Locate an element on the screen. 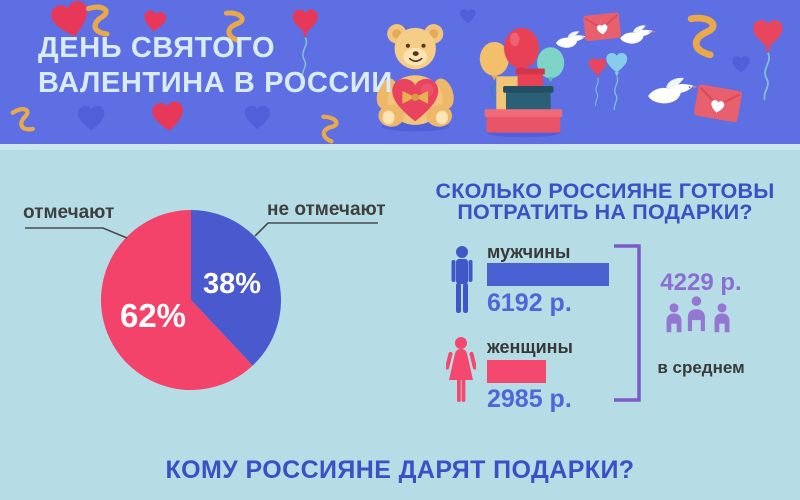 This screenshot has height=500, width=800. men-label: мужчины is located at coordinates (529, 252).